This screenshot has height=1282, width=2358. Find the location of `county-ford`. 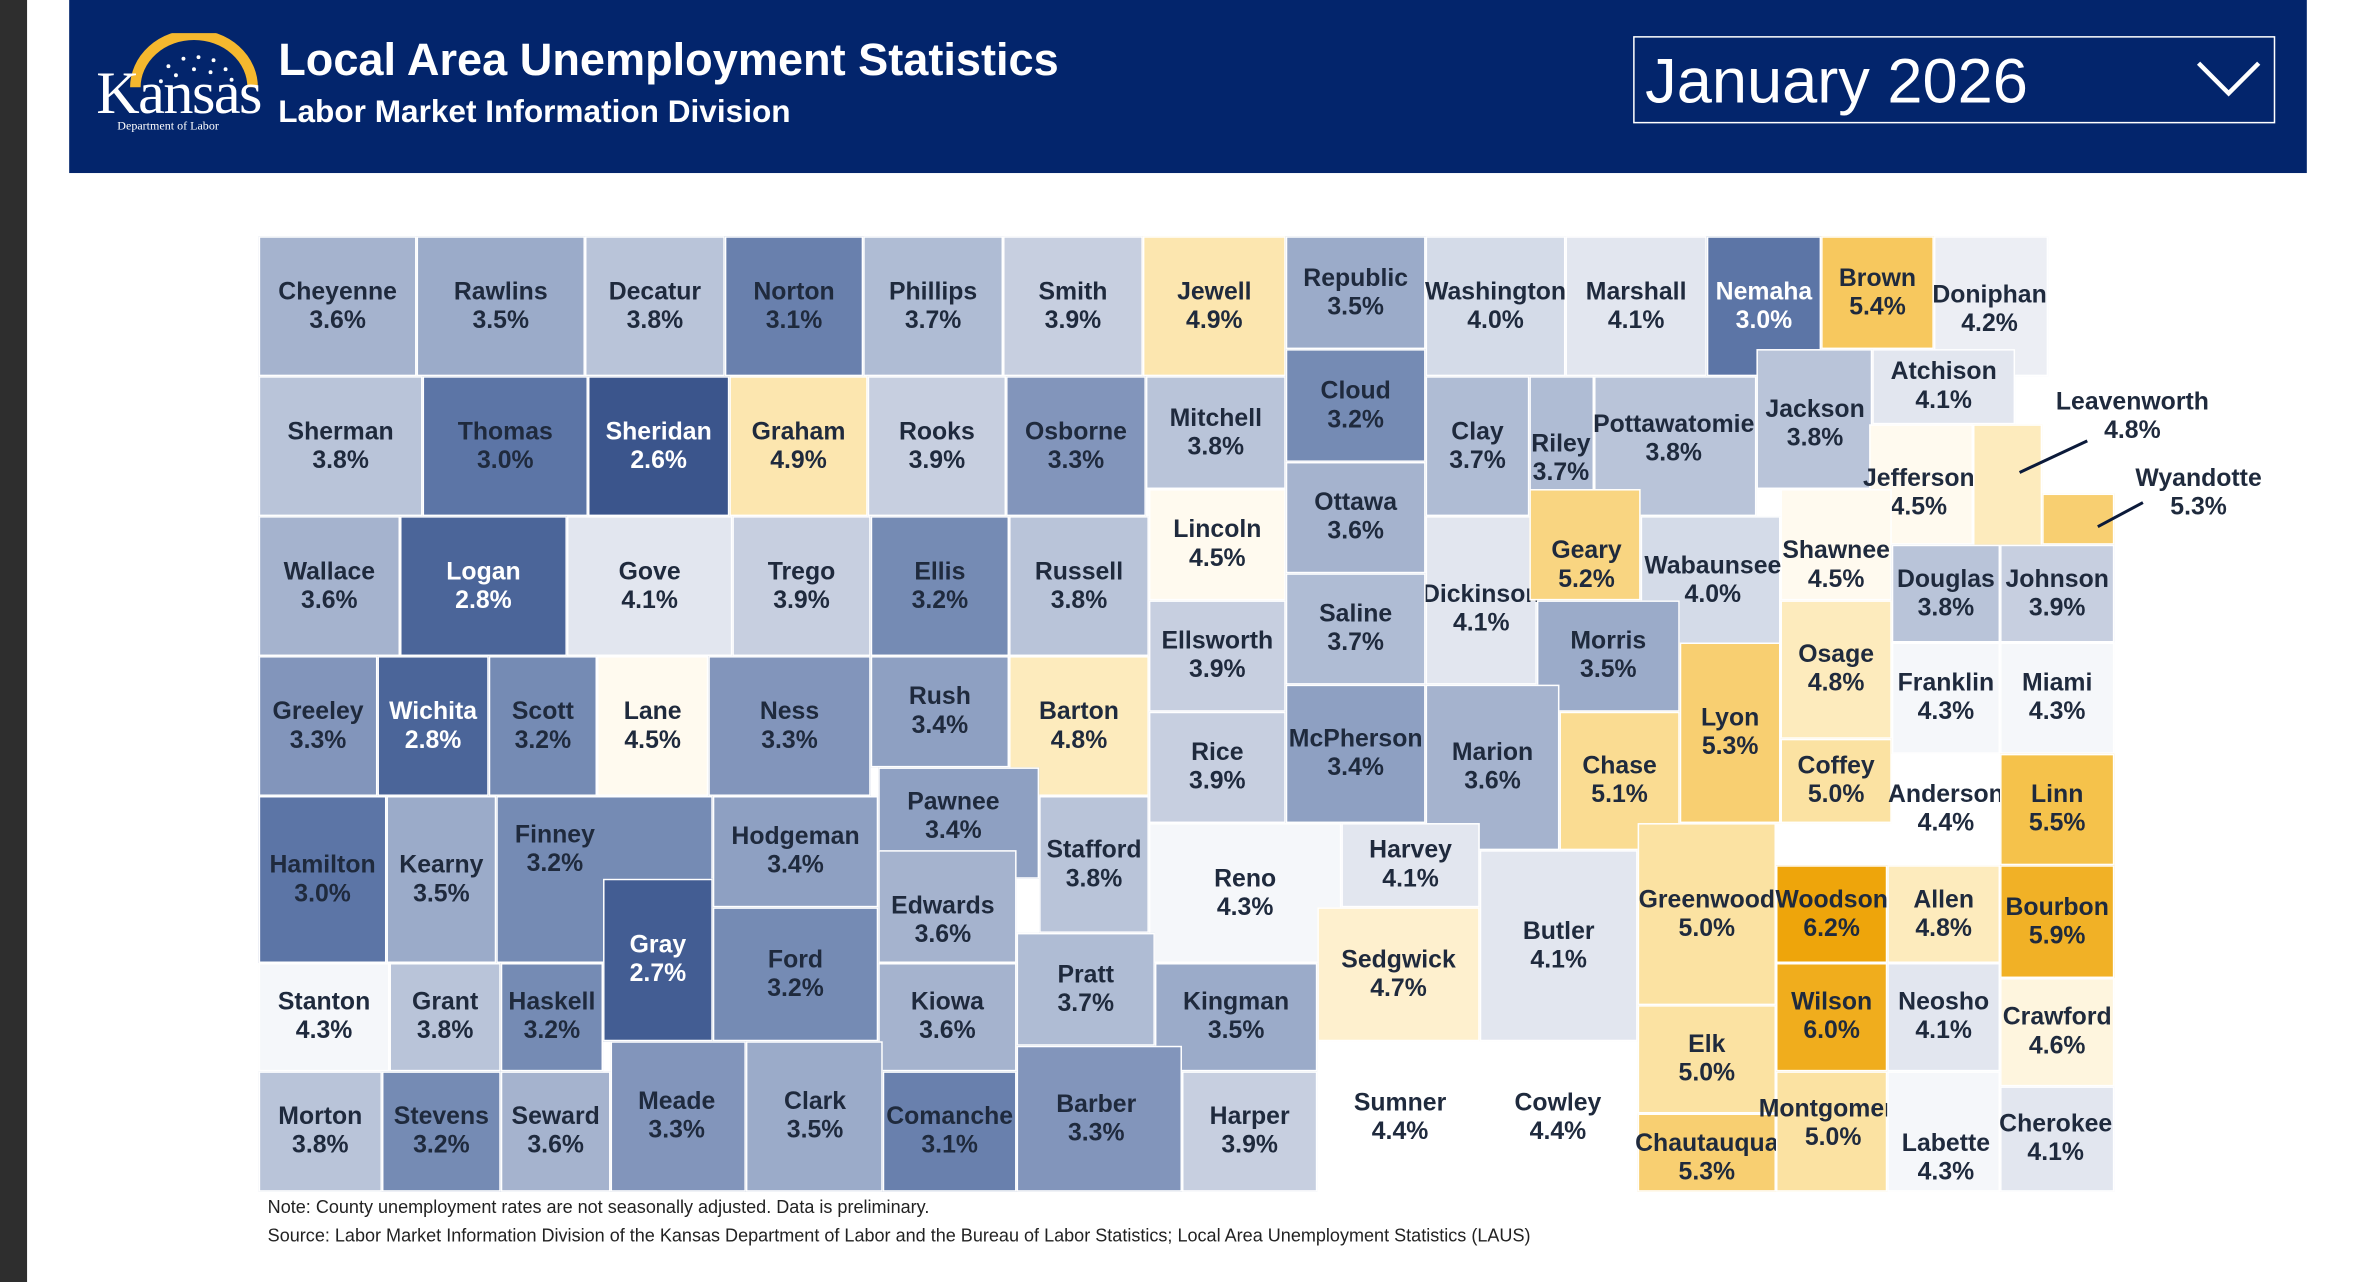

county-ford is located at coordinates (795, 974).